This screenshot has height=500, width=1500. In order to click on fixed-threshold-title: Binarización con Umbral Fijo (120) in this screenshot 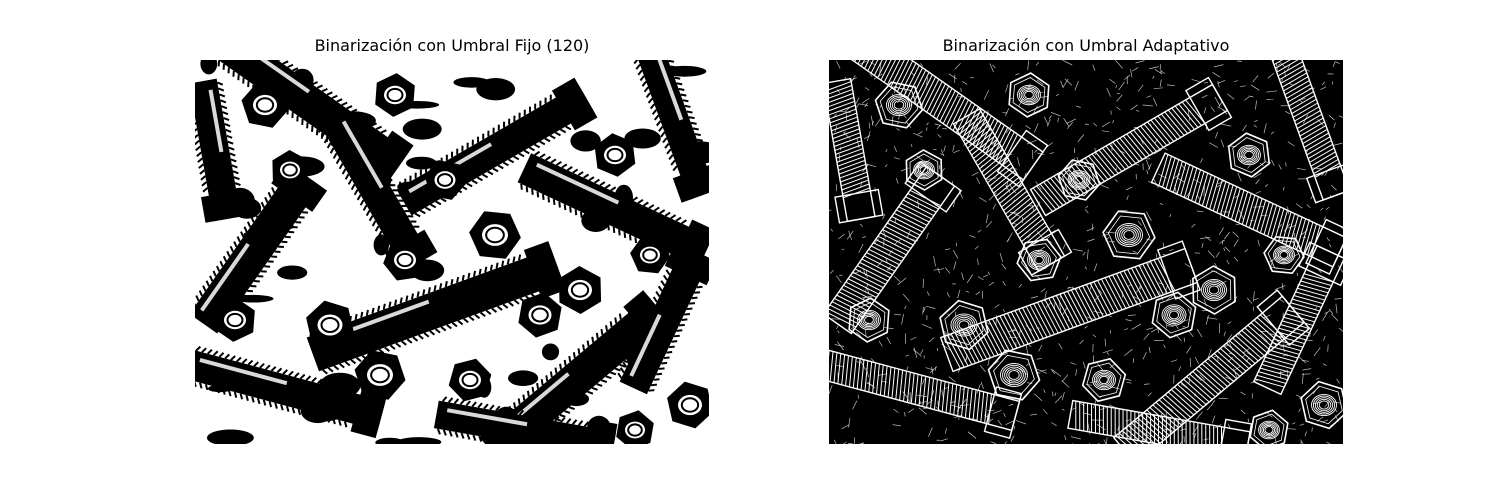, I will do `click(452, 45)`.